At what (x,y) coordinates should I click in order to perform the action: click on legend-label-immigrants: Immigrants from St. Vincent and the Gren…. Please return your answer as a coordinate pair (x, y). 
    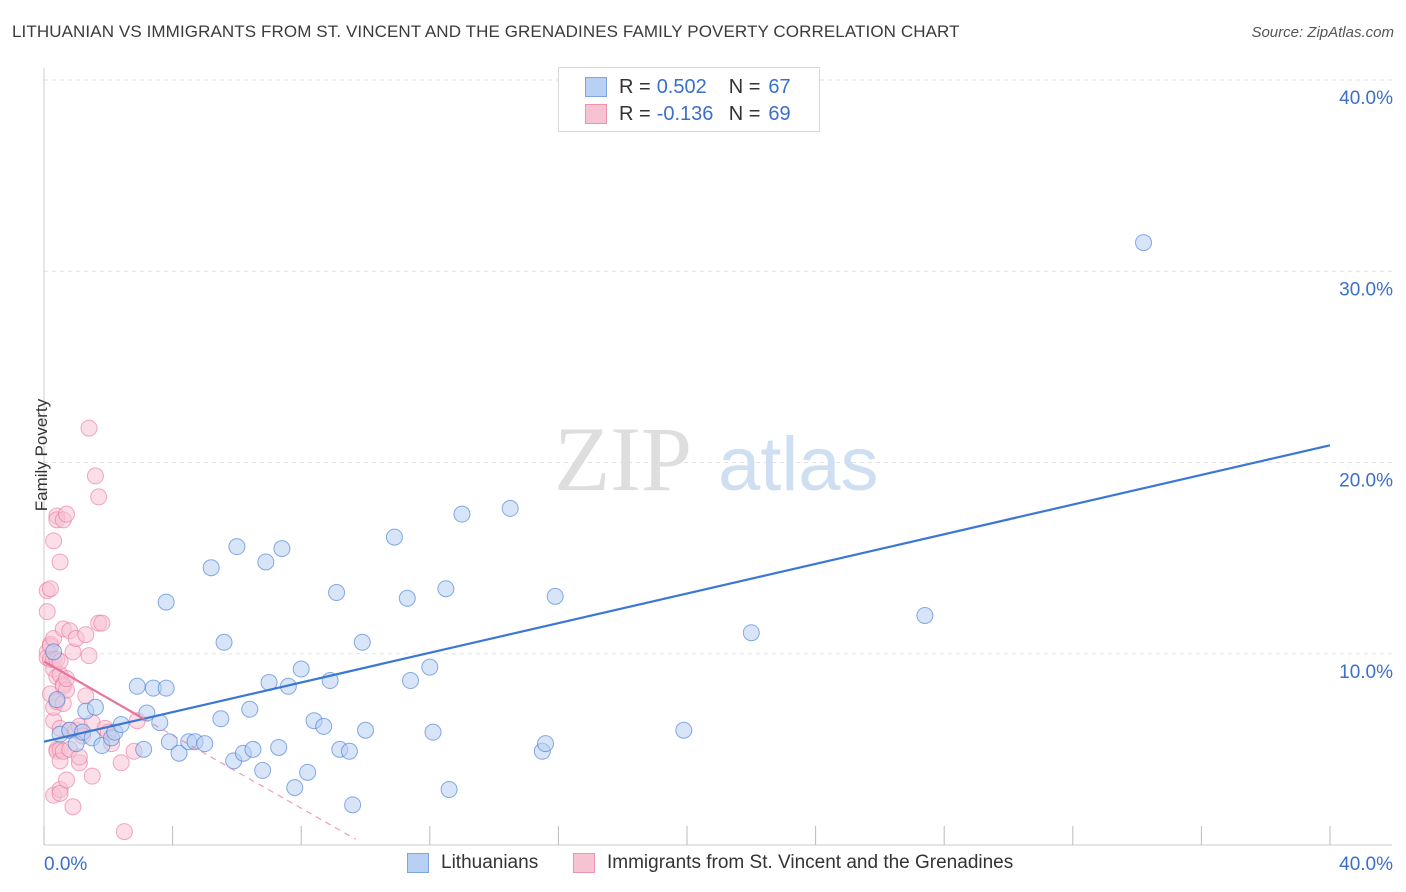
    Looking at the image, I should click on (810, 862).